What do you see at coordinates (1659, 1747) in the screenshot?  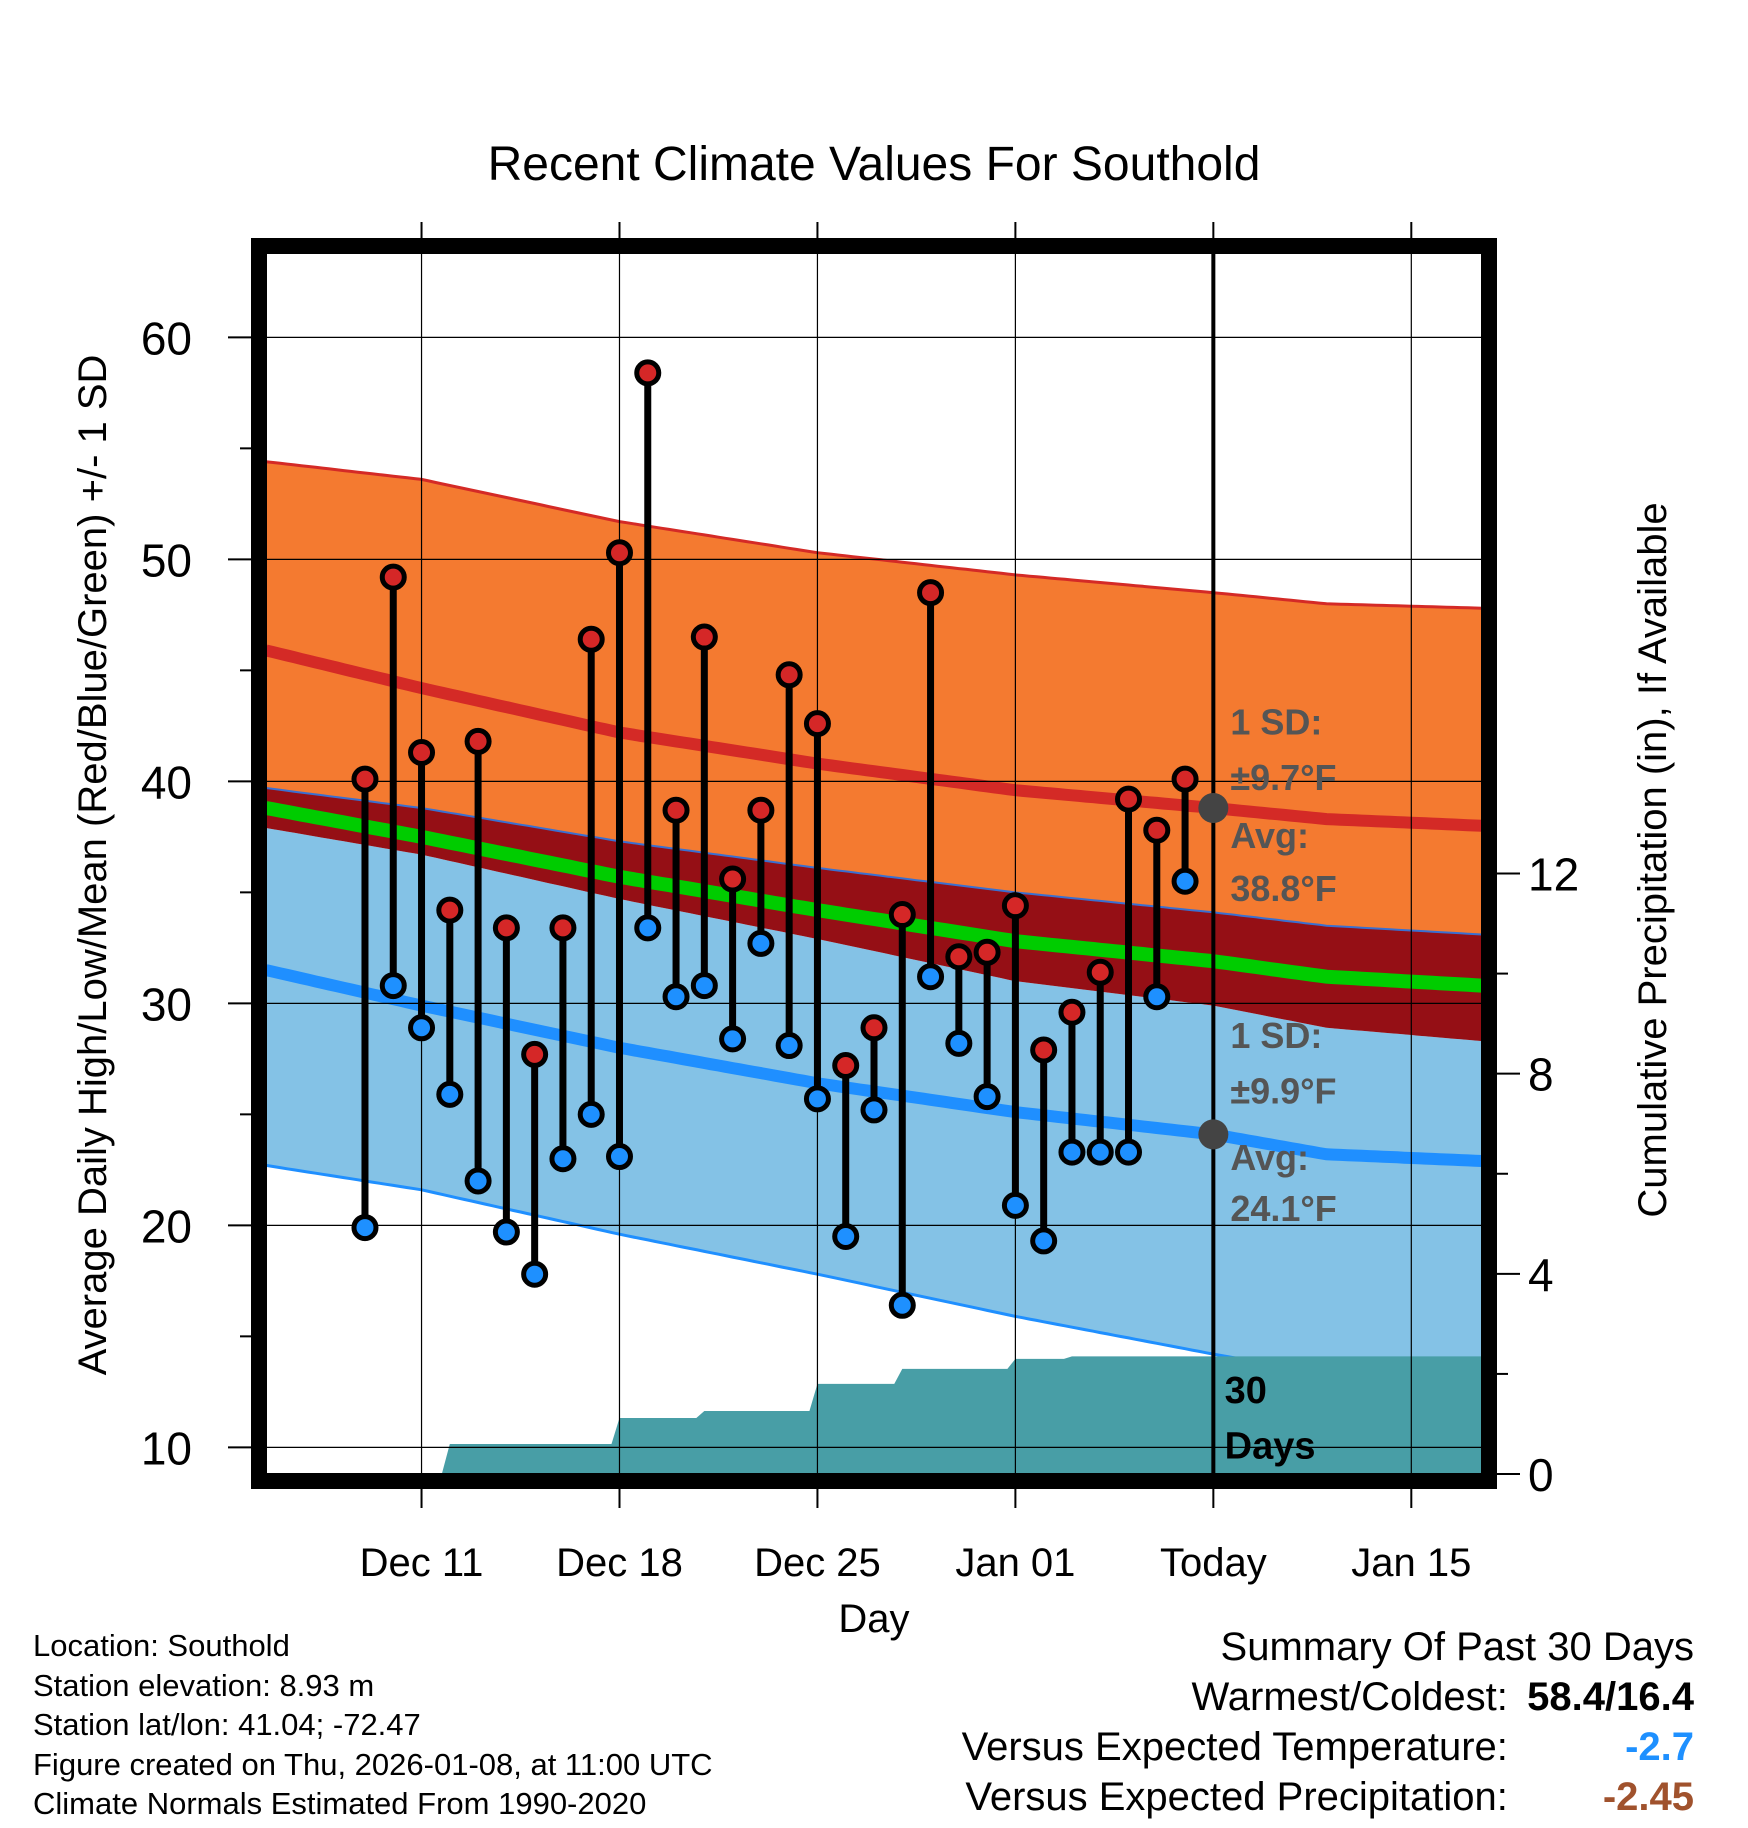 I see `temp-value: -2.7` at bounding box center [1659, 1747].